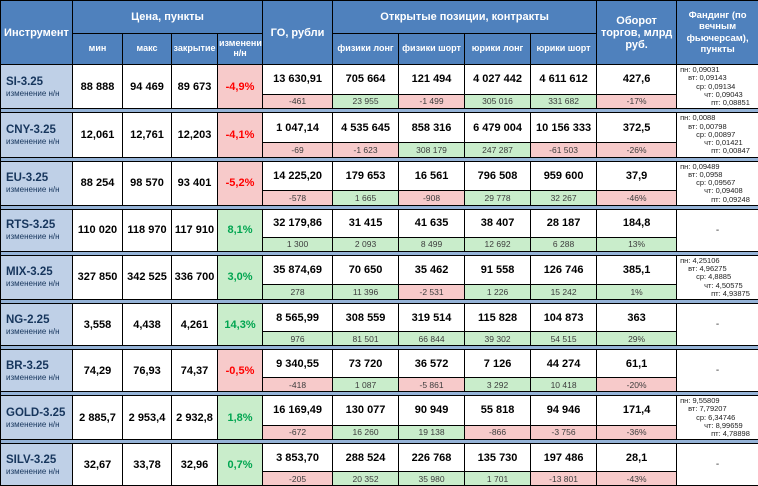  Describe the element at coordinates (564, 101) in the screenshot. I see `jur-short-change-cell: 331 682` at that location.